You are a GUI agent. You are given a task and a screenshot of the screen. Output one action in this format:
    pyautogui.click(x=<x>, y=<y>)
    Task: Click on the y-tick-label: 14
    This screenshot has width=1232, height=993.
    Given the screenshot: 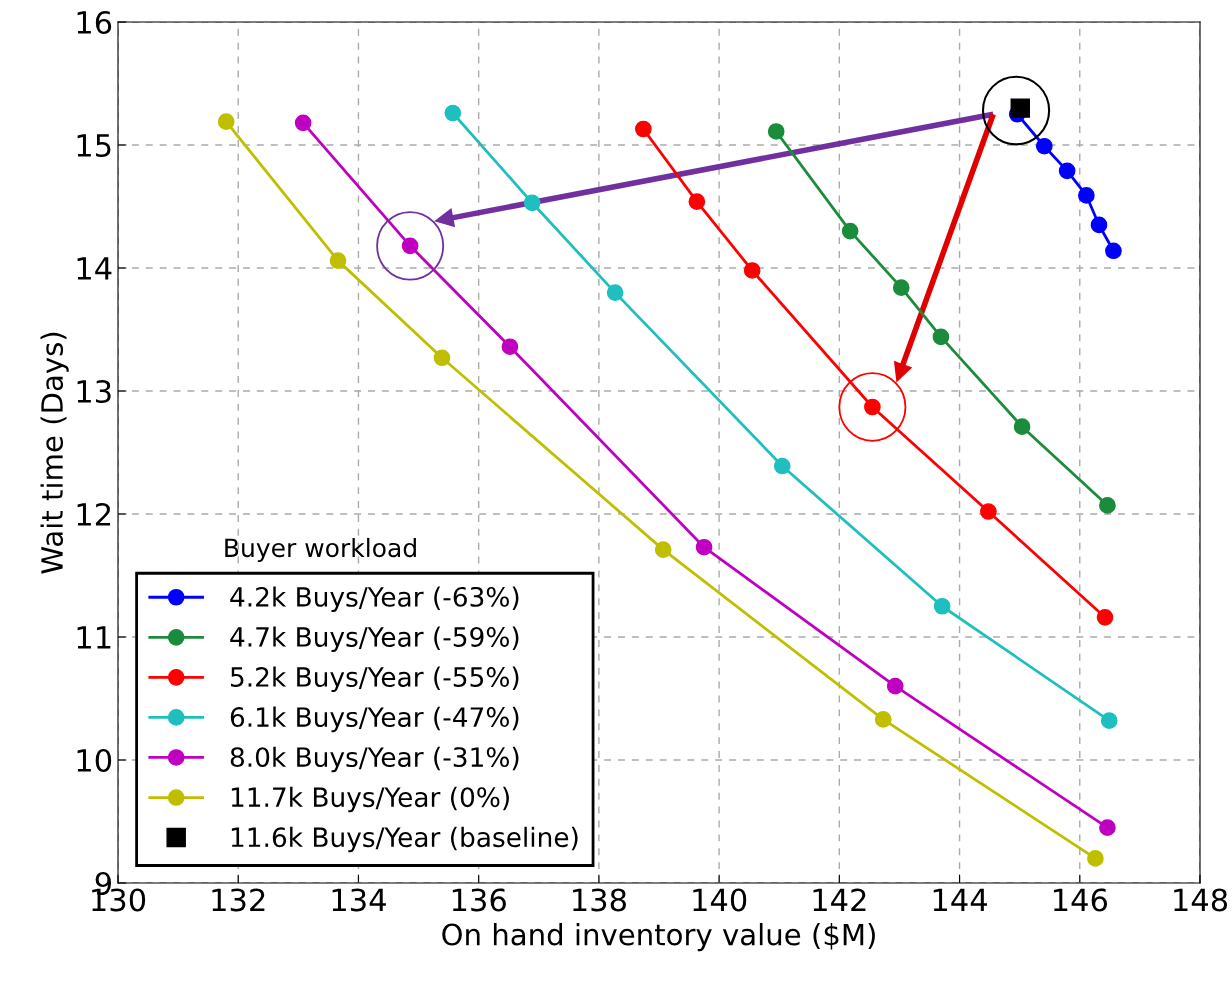 What is the action you would take?
    pyautogui.click(x=94, y=268)
    